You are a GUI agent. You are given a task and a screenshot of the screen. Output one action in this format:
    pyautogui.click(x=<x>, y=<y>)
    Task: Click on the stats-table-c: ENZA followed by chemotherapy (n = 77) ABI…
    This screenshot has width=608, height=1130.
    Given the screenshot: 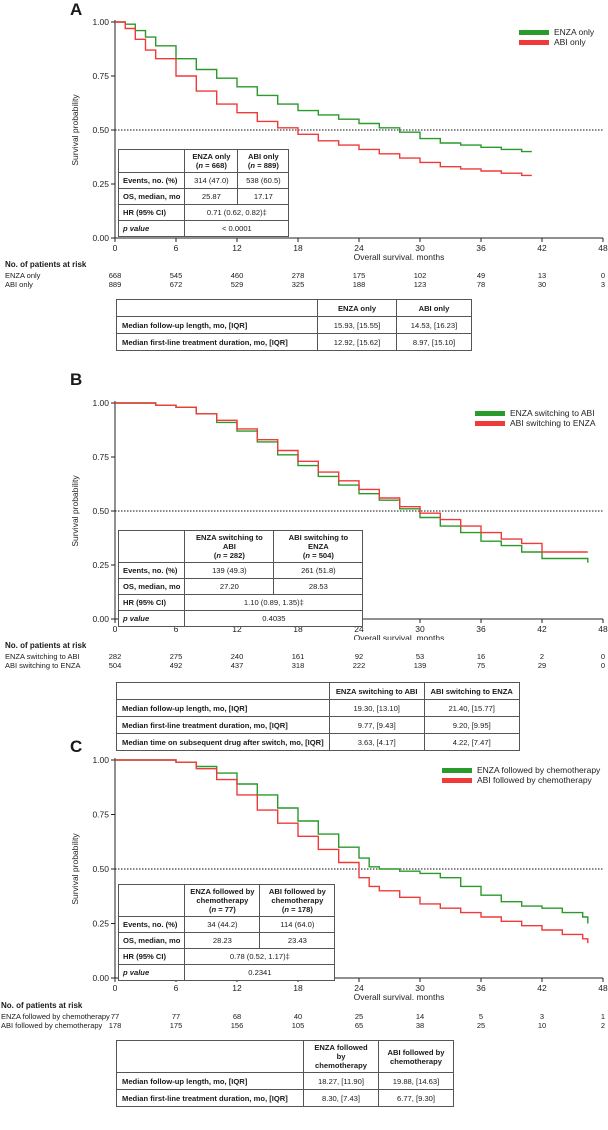 What is the action you would take?
    pyautogui.click(x=226, y=932)
    